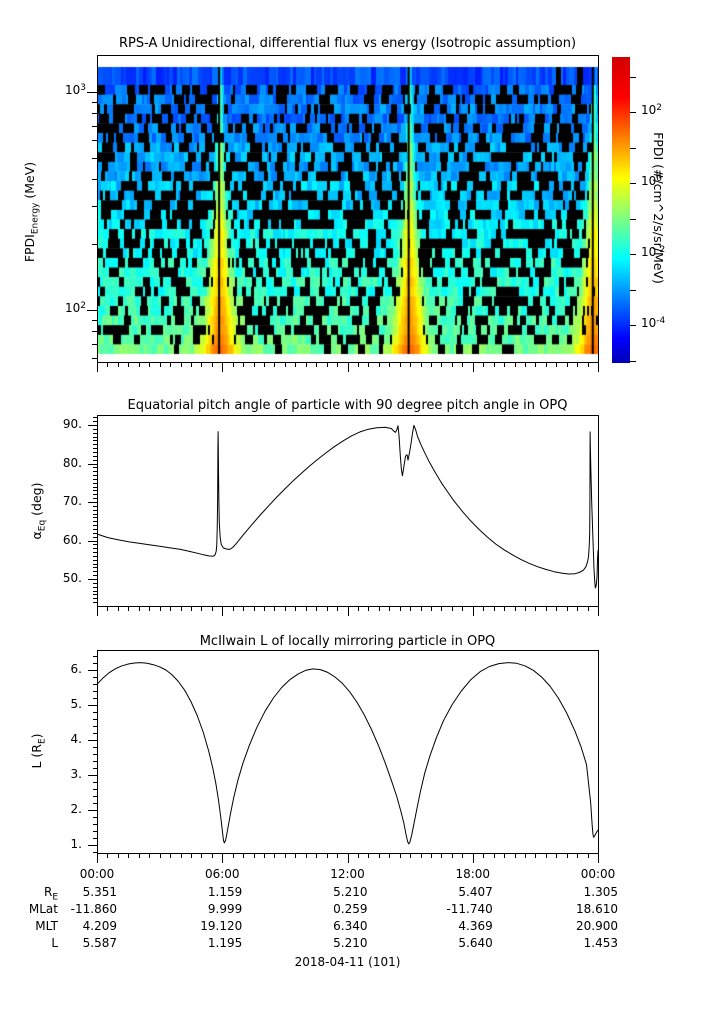  Describe the element at coordinates (475, 892) in the screenshot. I see `table-cell: 5.407` at that location.